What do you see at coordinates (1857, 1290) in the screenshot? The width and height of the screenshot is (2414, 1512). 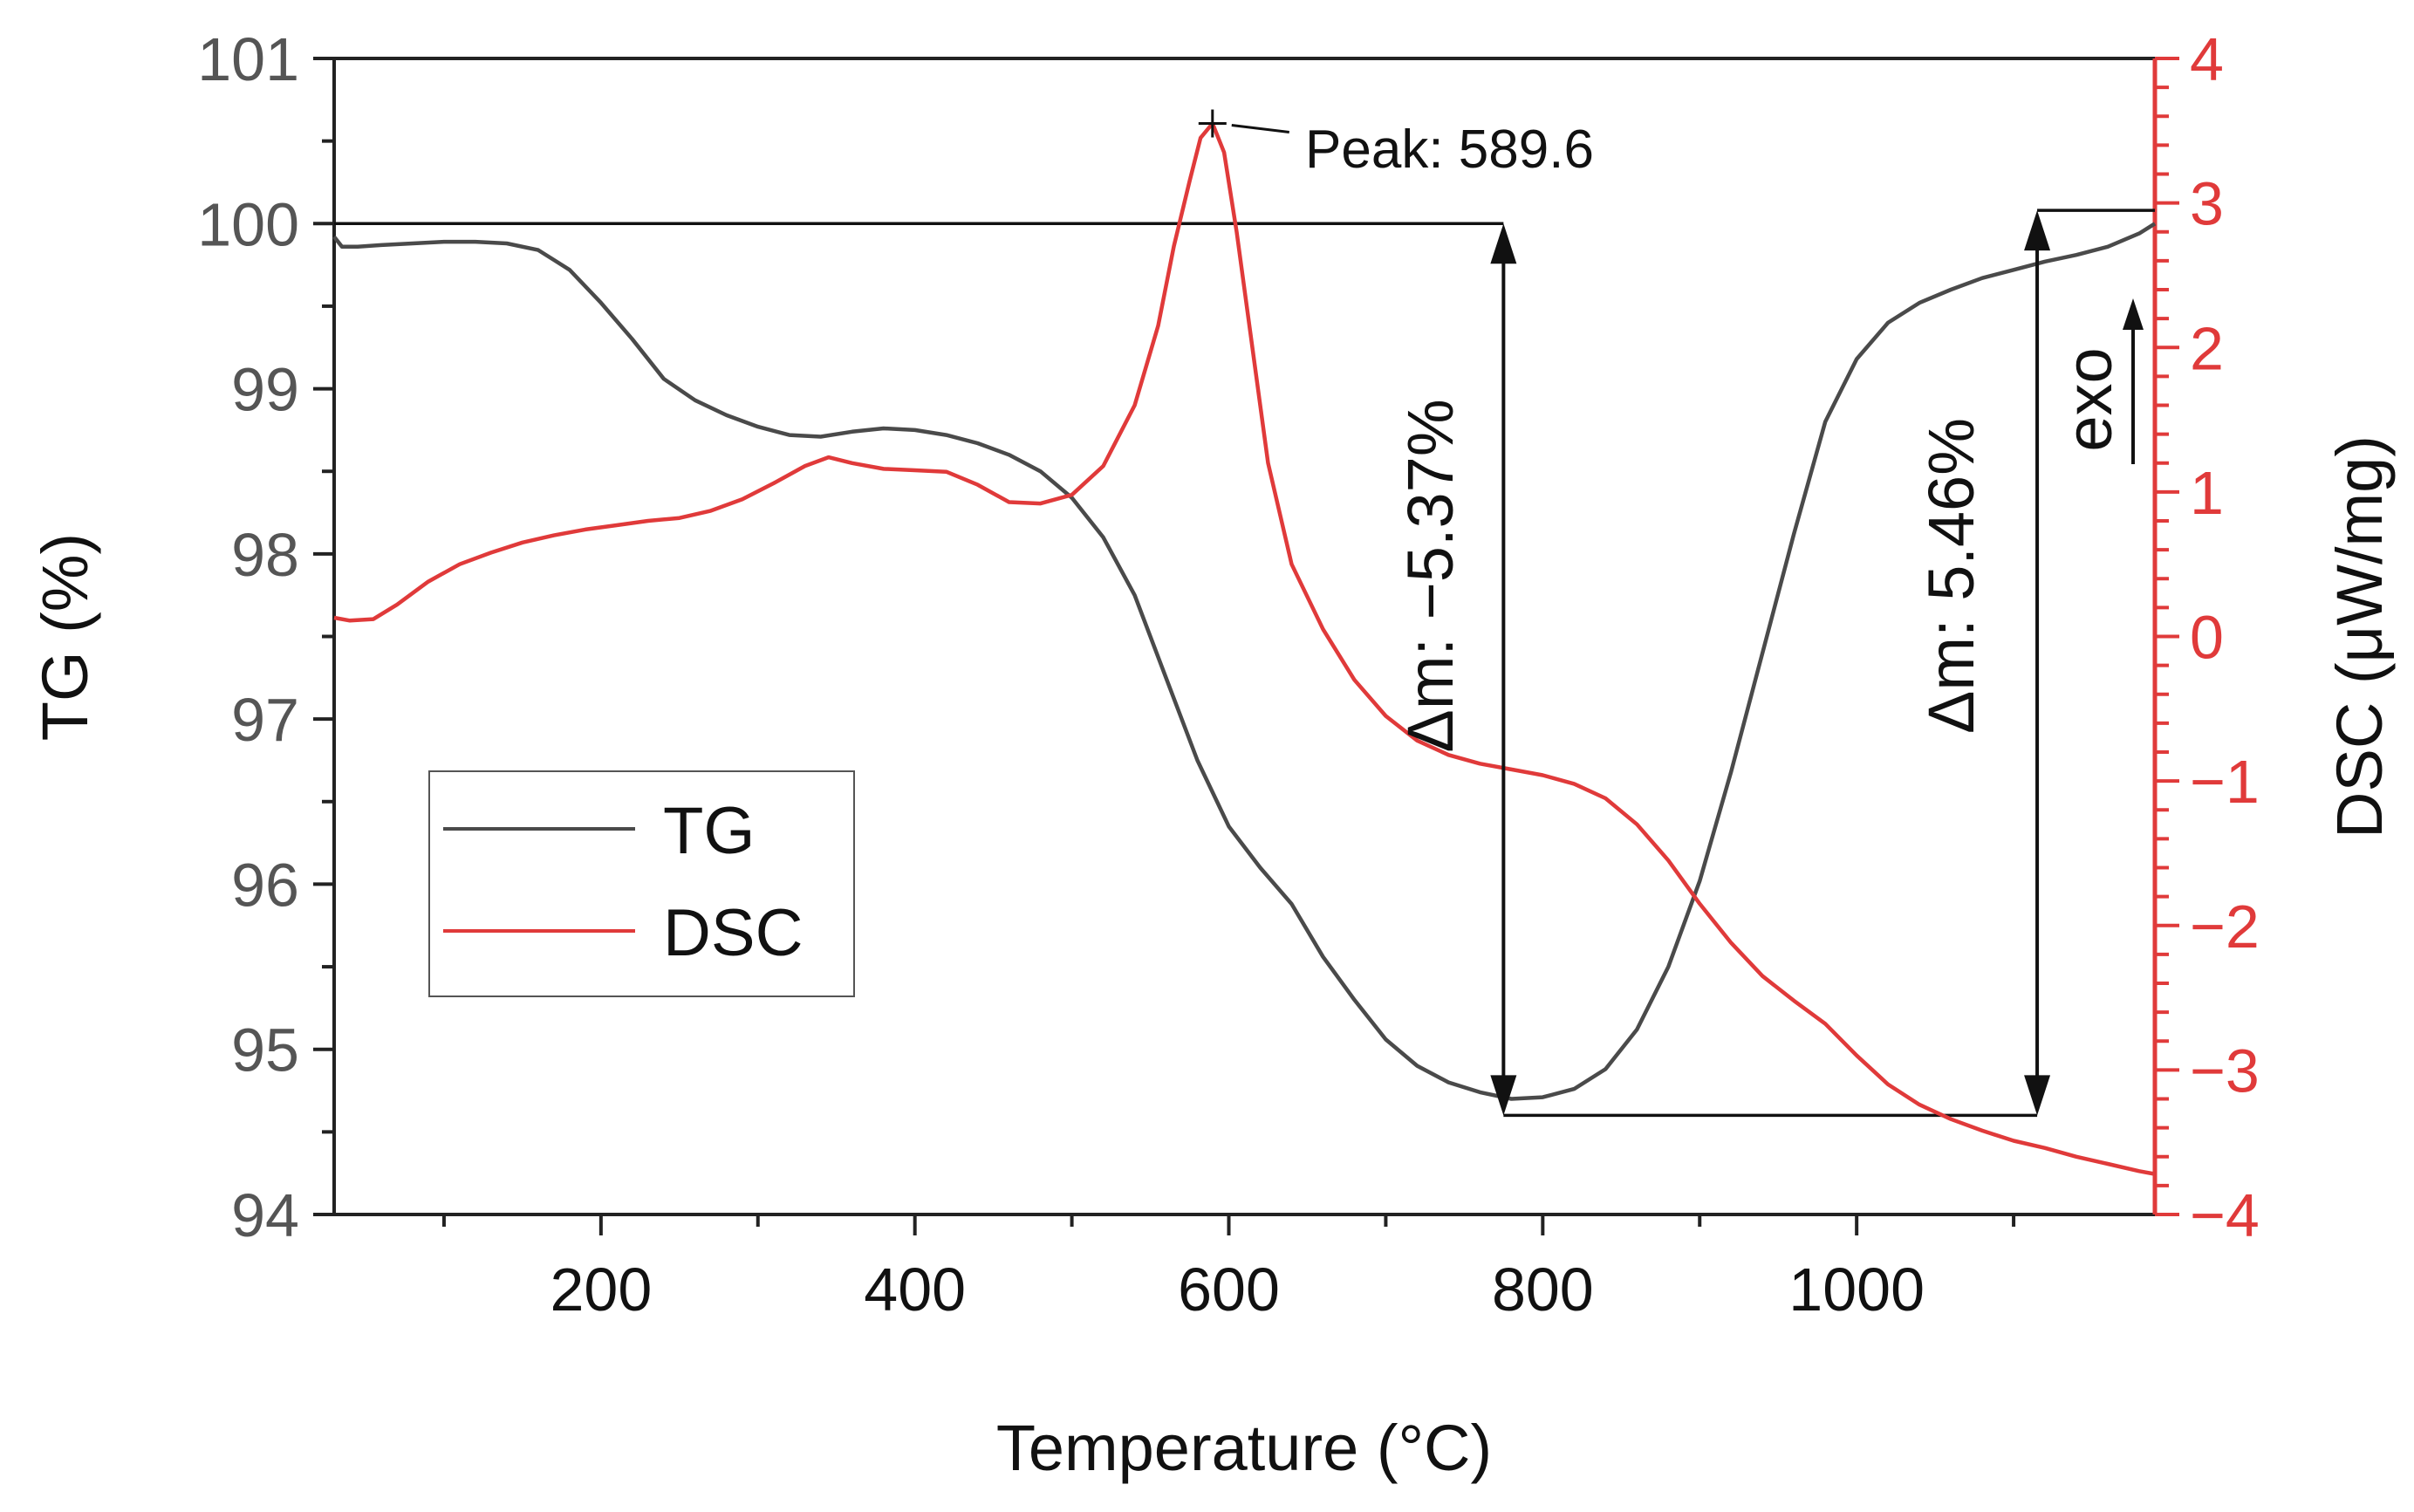 I see `x-tick-label: 1000` at bounding box center [1857, 1290].